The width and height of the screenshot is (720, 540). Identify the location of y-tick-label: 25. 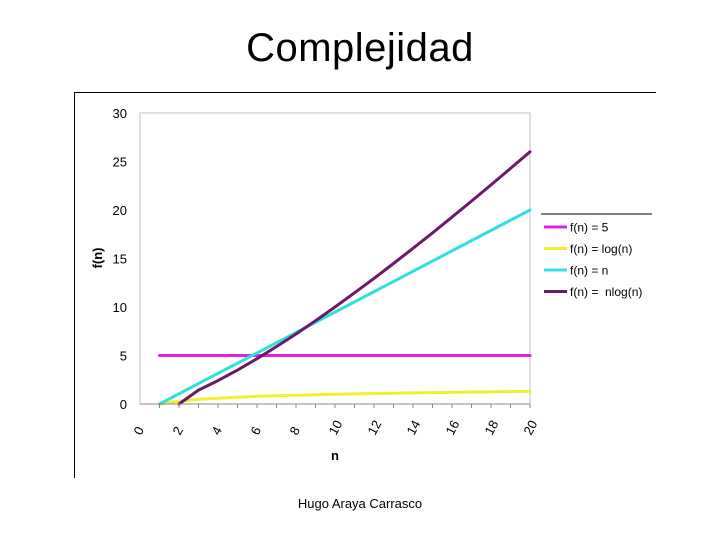
(120, 162).